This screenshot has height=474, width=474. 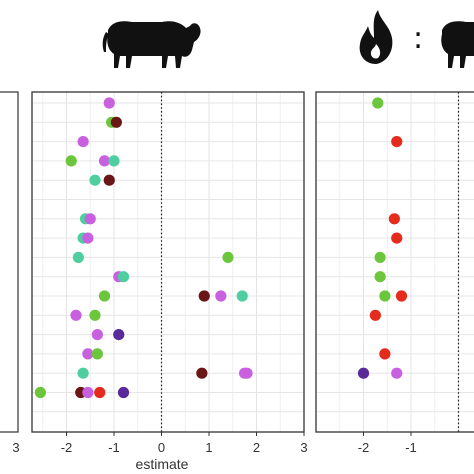 I want to click on fire-icon, so click(x=376, y=37).